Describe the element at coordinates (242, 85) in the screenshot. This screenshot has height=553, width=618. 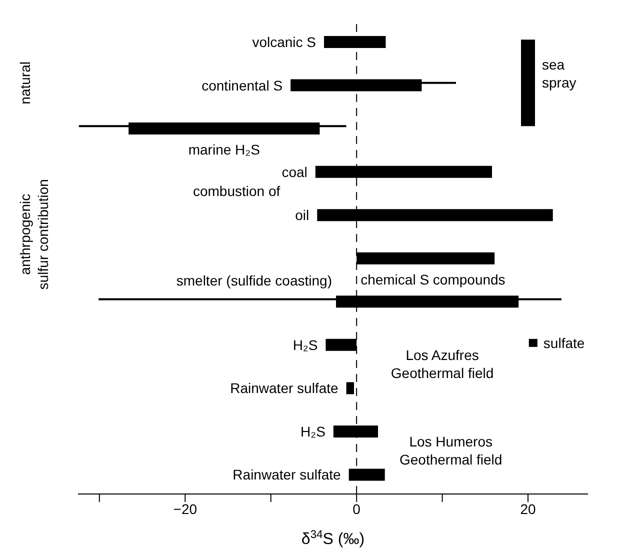
I see `y-tick-label: continental S` at that location.